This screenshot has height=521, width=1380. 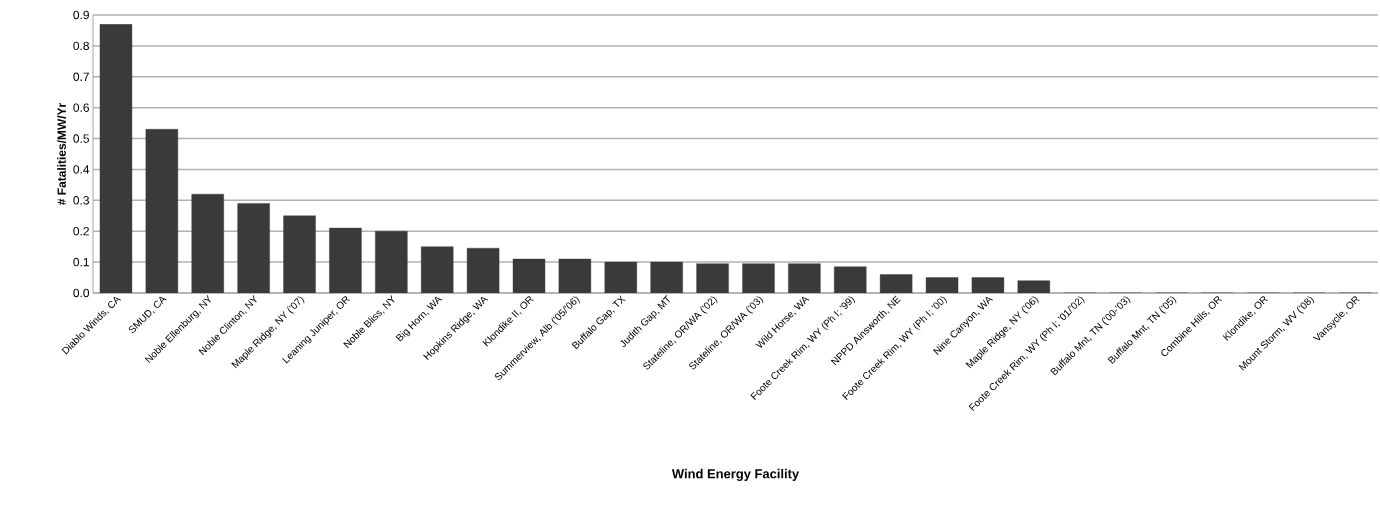 What do you see at coordinates (81, 293) in the screenshot?
I see `y-tick-label: 0.0` at bounding box center [81, 293].